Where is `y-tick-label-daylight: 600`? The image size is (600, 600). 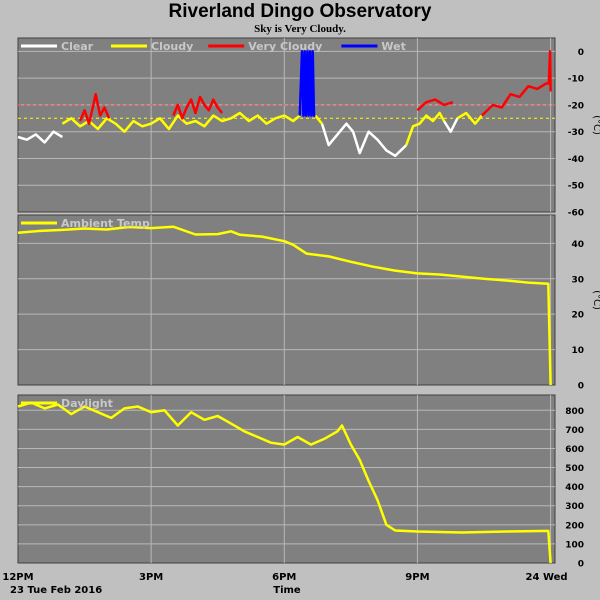
y-tick-label-daylight: 600 is located at coordinates (574, 450).